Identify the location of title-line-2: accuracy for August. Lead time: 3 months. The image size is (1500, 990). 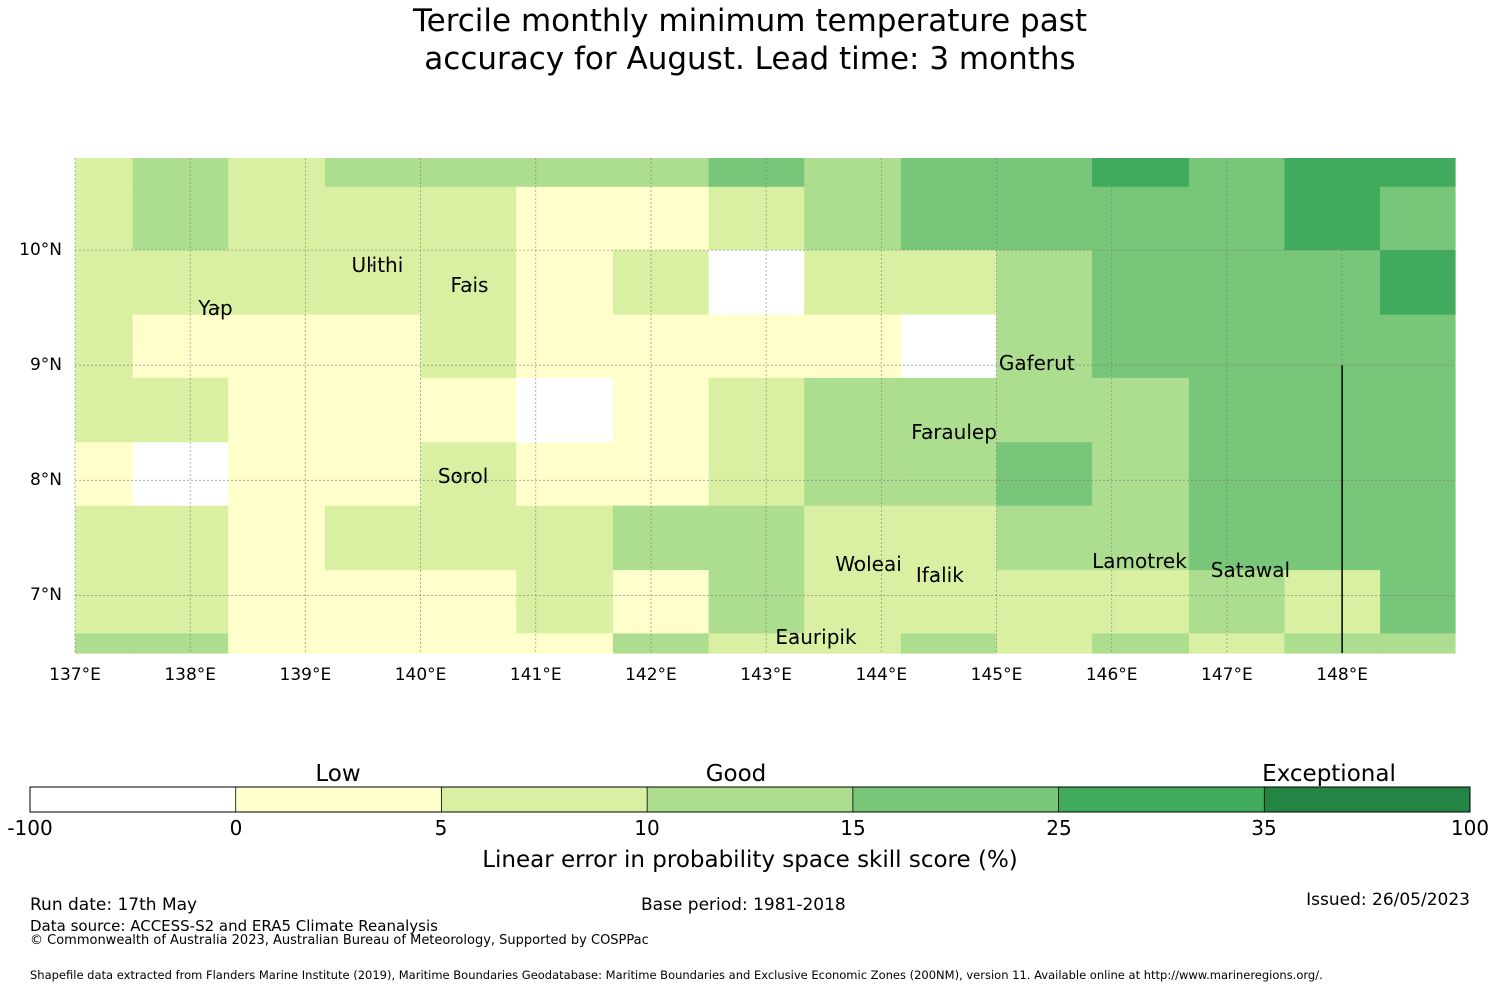
(750, 59).